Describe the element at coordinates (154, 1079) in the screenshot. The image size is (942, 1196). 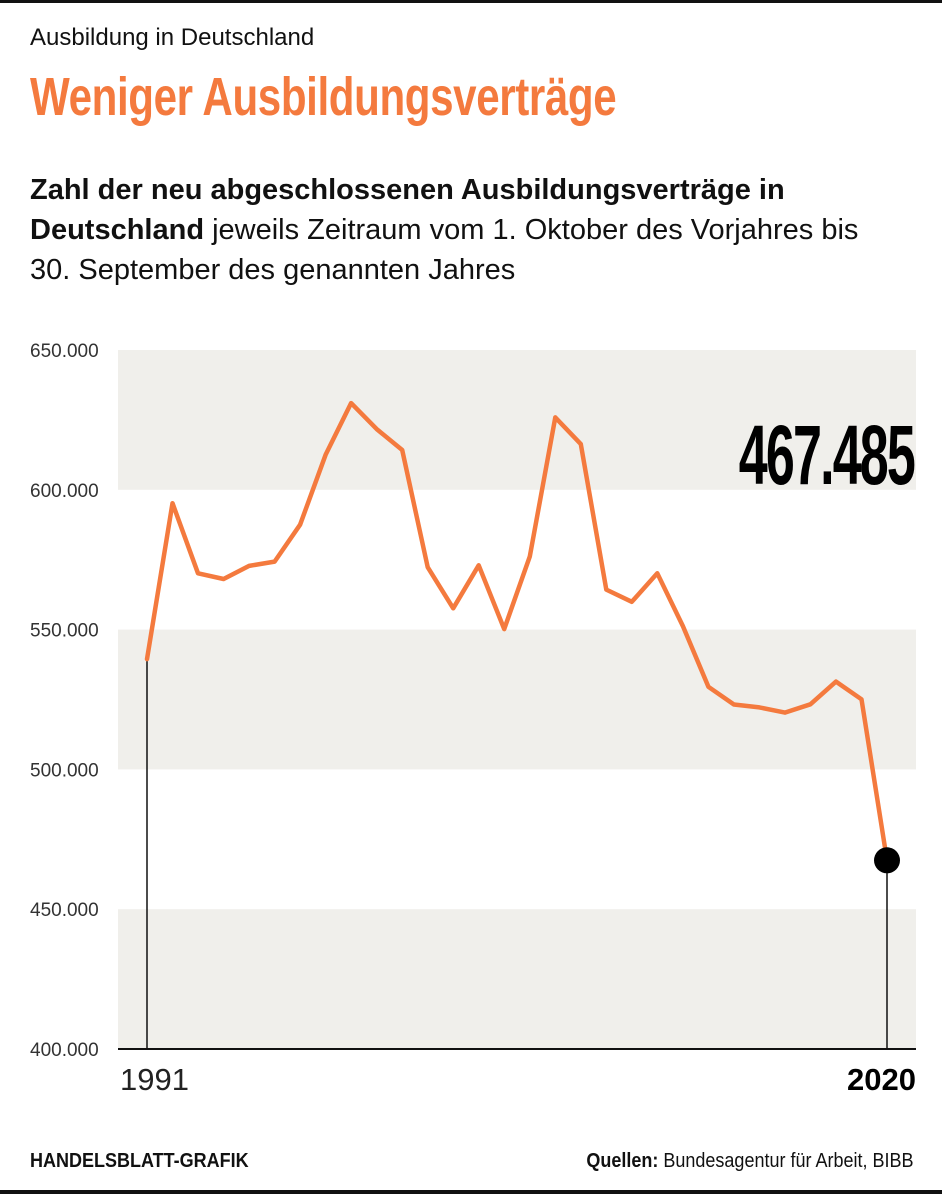
I see `x-tick-label-start: 1991` at that location.